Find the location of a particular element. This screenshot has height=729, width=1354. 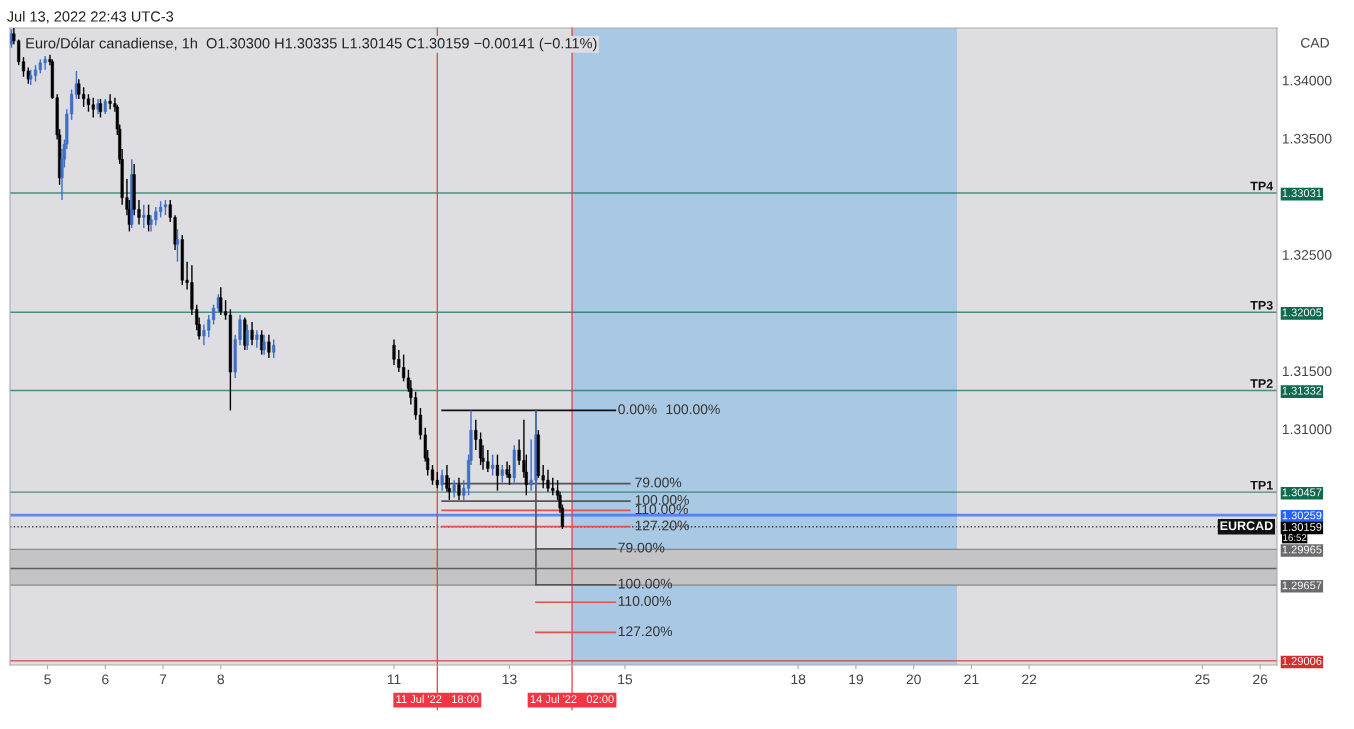

ref-line-label: 11 Jul '22 18:00 is located at coordinates (437, 699).